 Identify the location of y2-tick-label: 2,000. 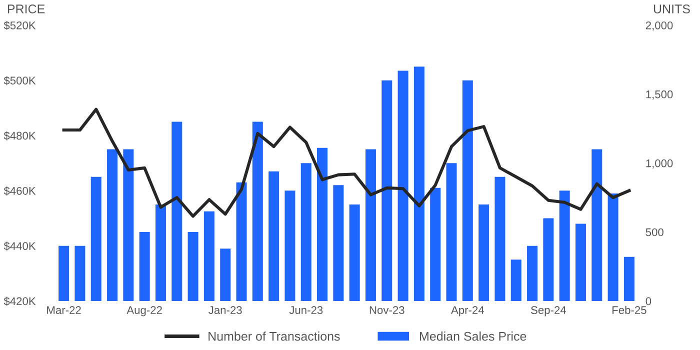
(659, 26).